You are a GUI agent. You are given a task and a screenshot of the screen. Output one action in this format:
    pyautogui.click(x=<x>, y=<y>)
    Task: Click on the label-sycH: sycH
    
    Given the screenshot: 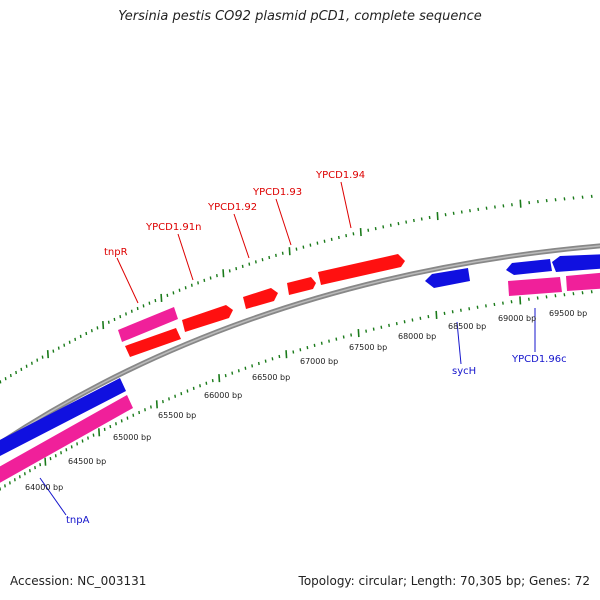 What is the action you would take?
    pyautogui.click(x=464, y=371)
    